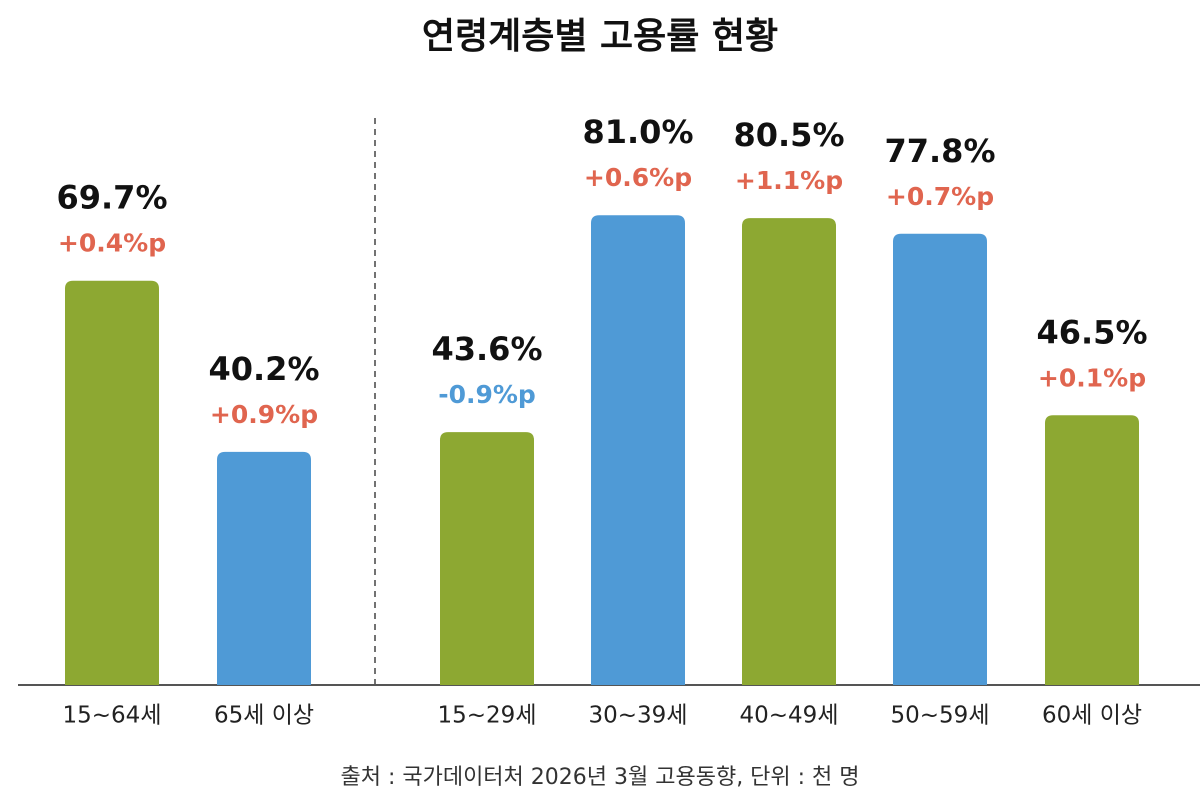  Describe the element at coordinates (788, 135) in the screenshot. I see `value-label: 80.5%` at that location.